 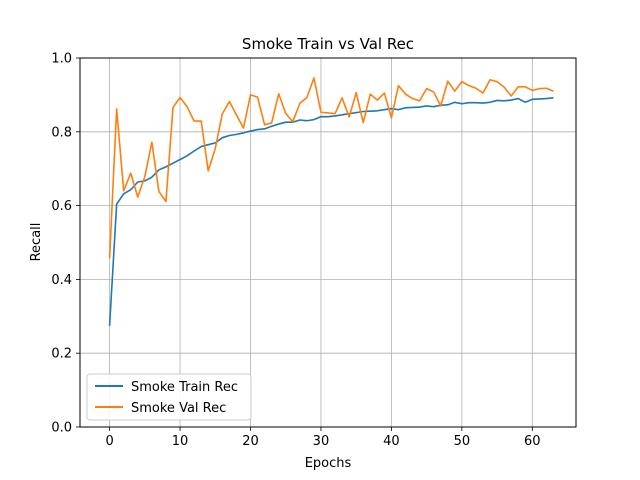 What do you see at coordinates (178, 408) in the screenshot?
I see `legend-label-val: Smoke Val Rec` at bounding box center [178, 408].